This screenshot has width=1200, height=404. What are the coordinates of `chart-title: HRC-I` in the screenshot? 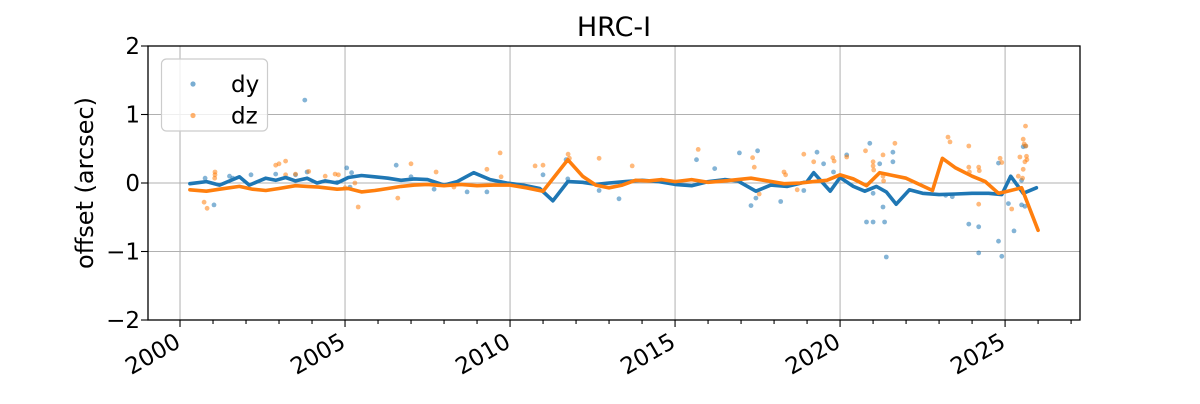 It's located at (614, 27).